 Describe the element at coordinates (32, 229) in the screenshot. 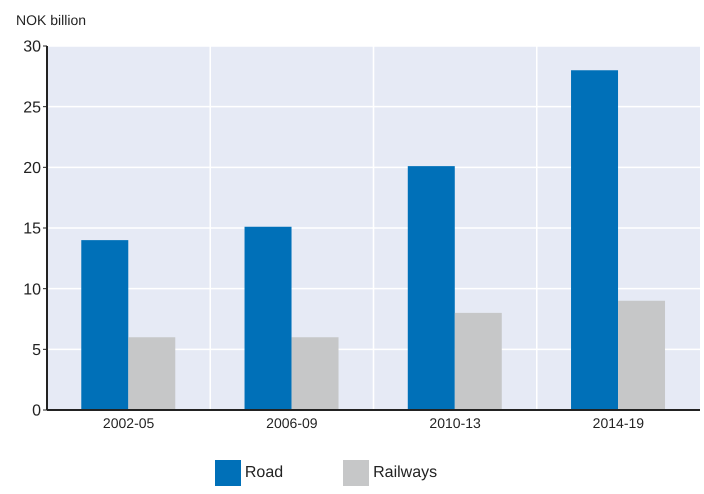

I see `y-tick-label: 15` at that location.